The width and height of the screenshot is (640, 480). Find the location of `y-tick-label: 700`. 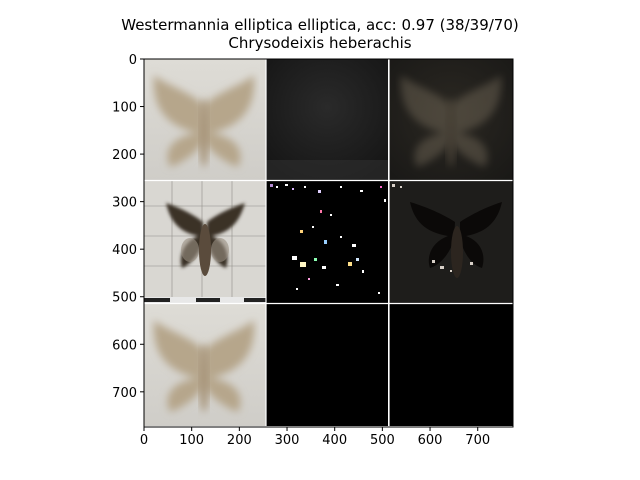

y-tick-label: 700 is located at coordinates (124, 393).